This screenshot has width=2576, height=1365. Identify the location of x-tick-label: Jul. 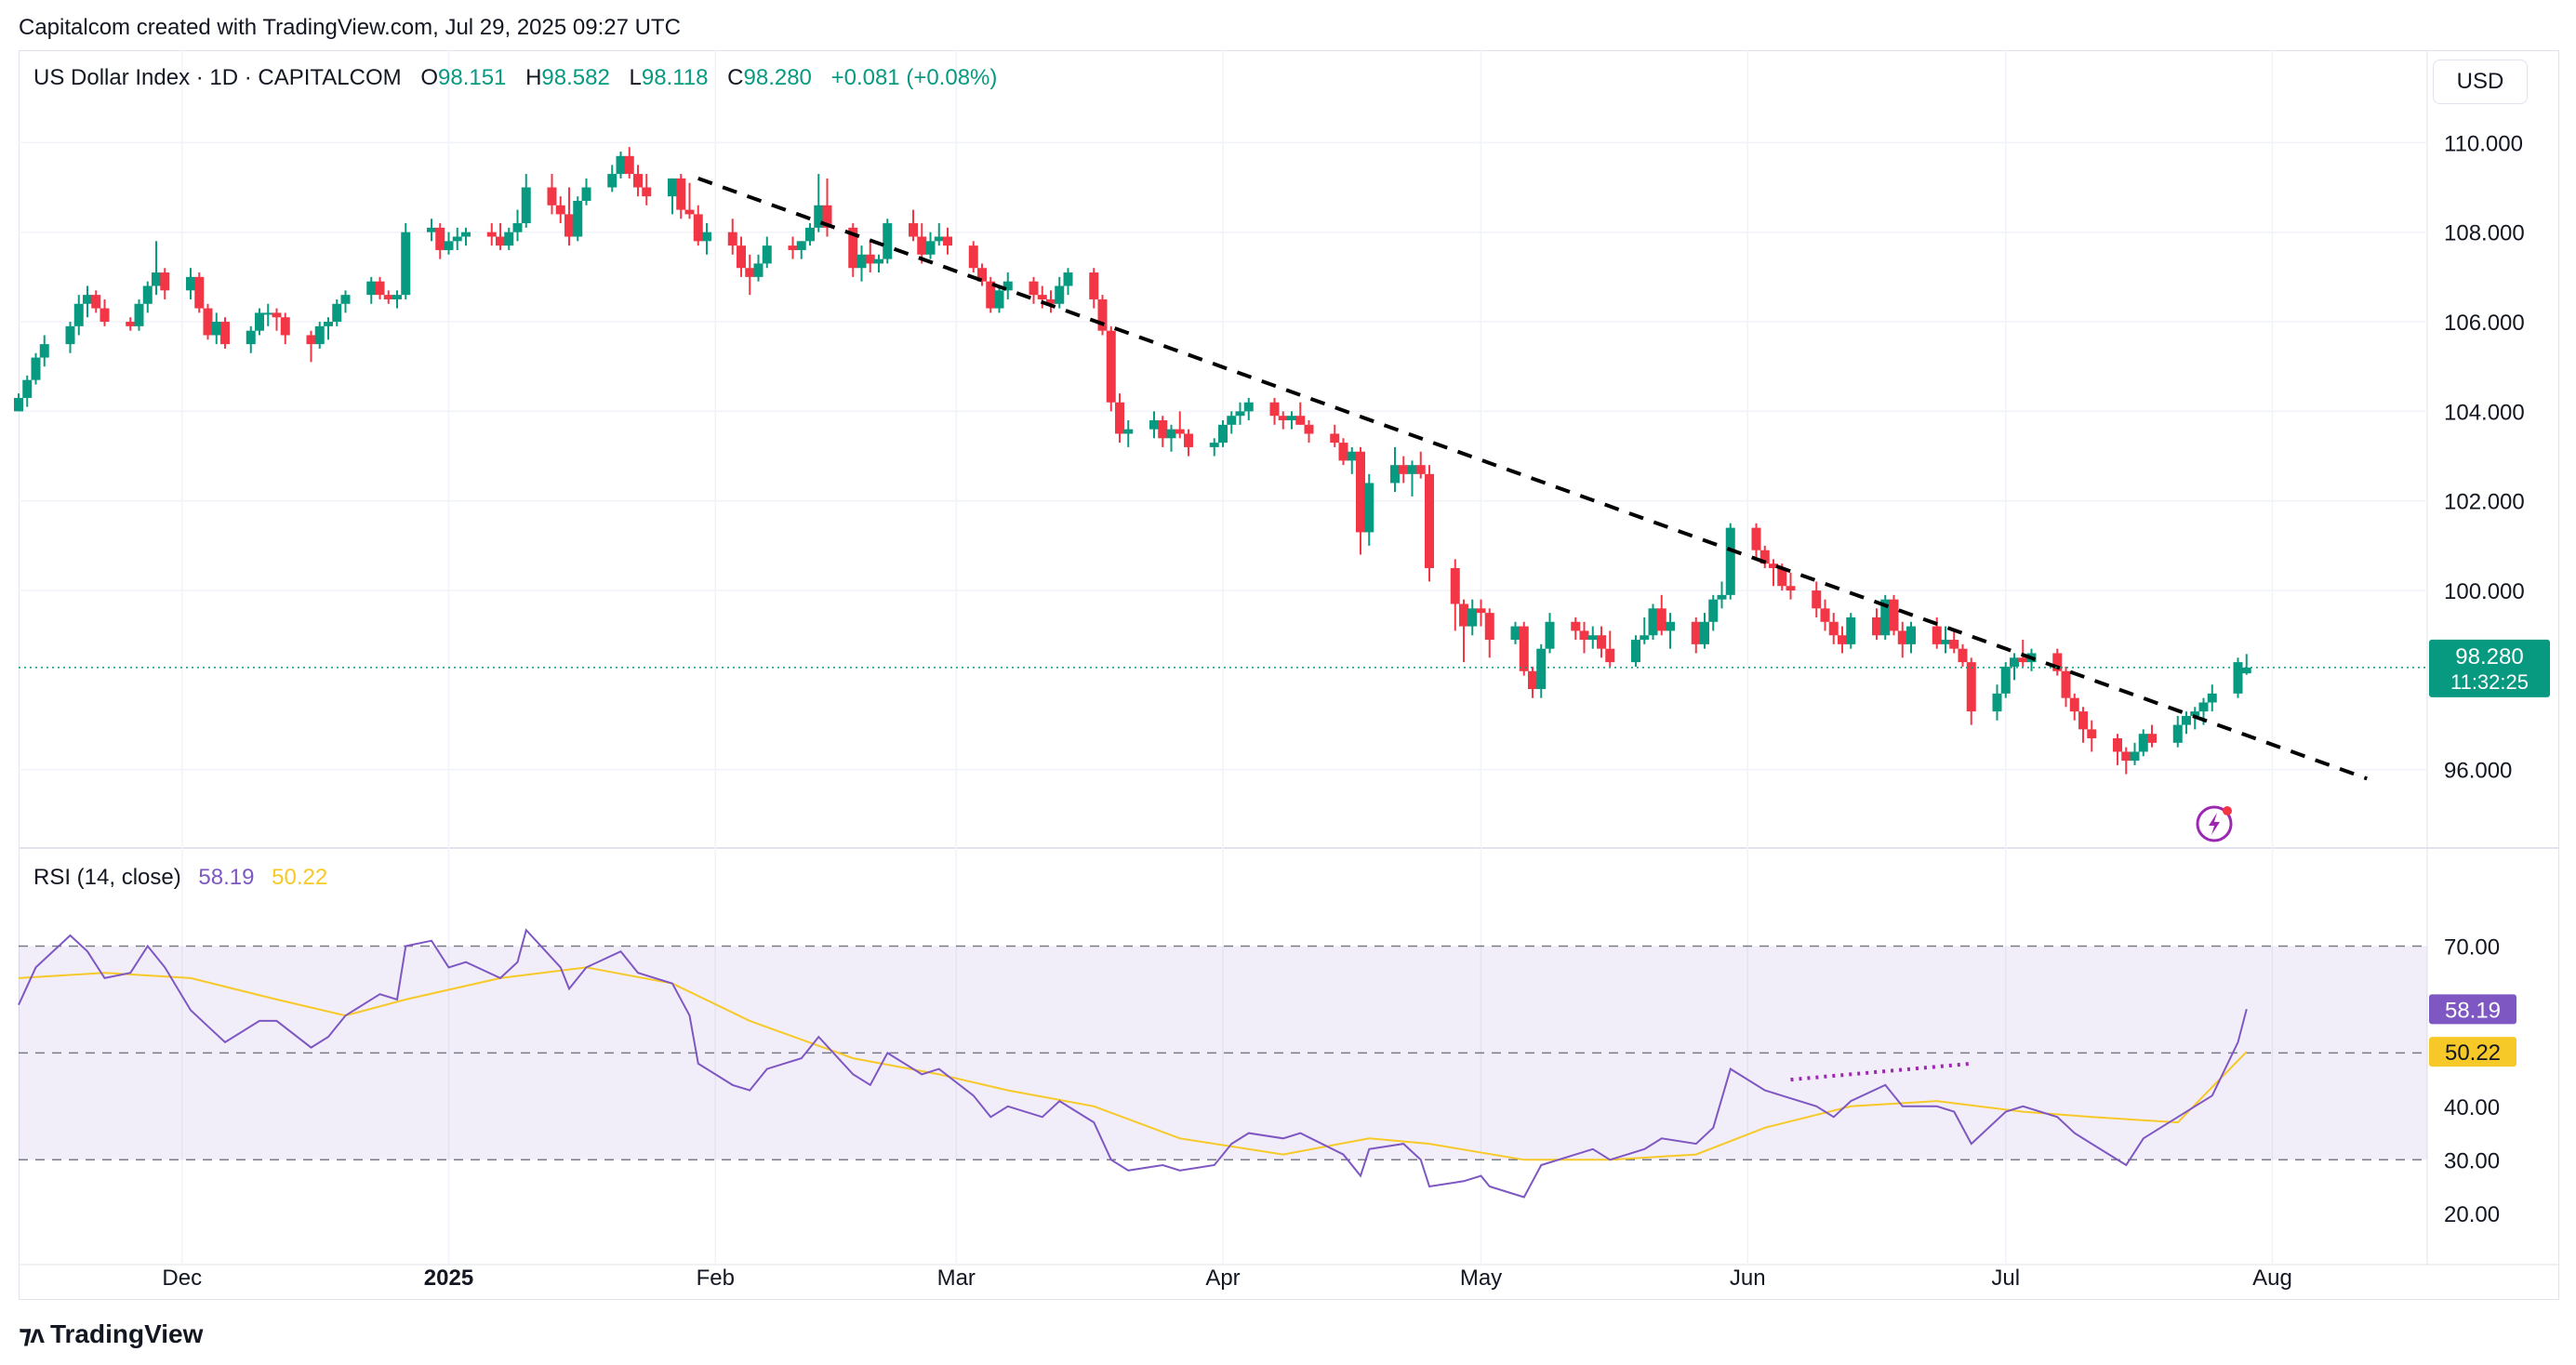
(2005, 1278).